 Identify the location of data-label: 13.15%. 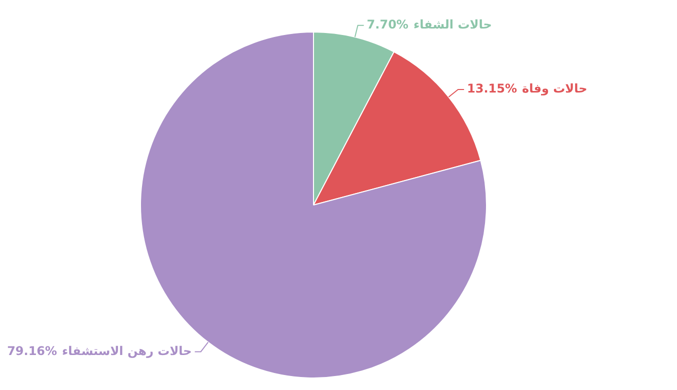
(492, 89).